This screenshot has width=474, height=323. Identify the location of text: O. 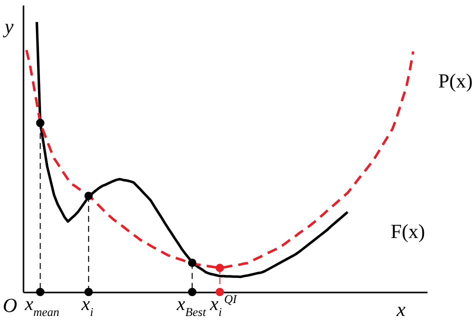
(10, 306).